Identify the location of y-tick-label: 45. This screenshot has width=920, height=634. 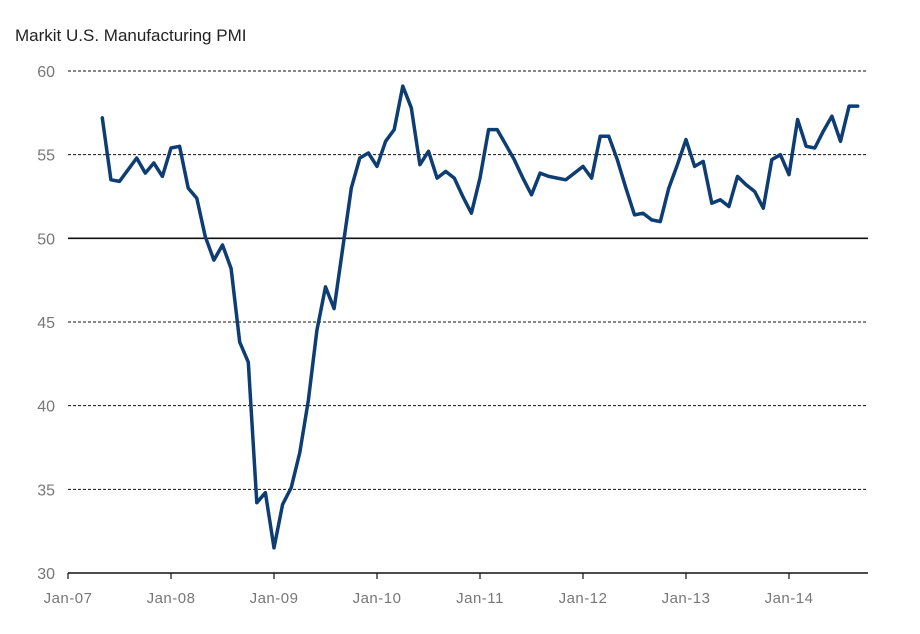
(46, 323).